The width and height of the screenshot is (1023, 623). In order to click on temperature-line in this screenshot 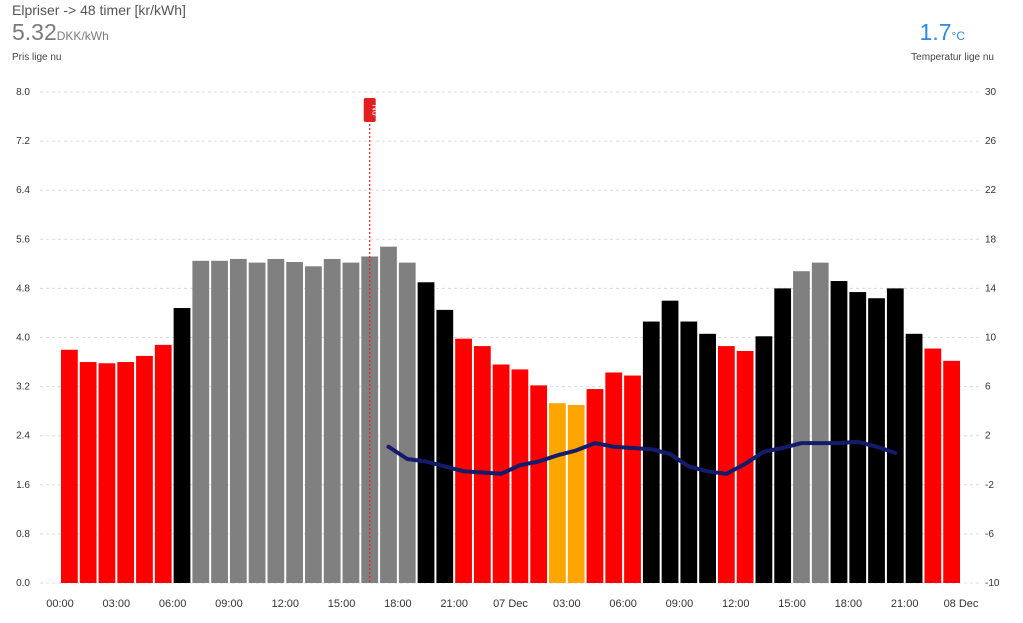, I will do `click(642, 457)`.